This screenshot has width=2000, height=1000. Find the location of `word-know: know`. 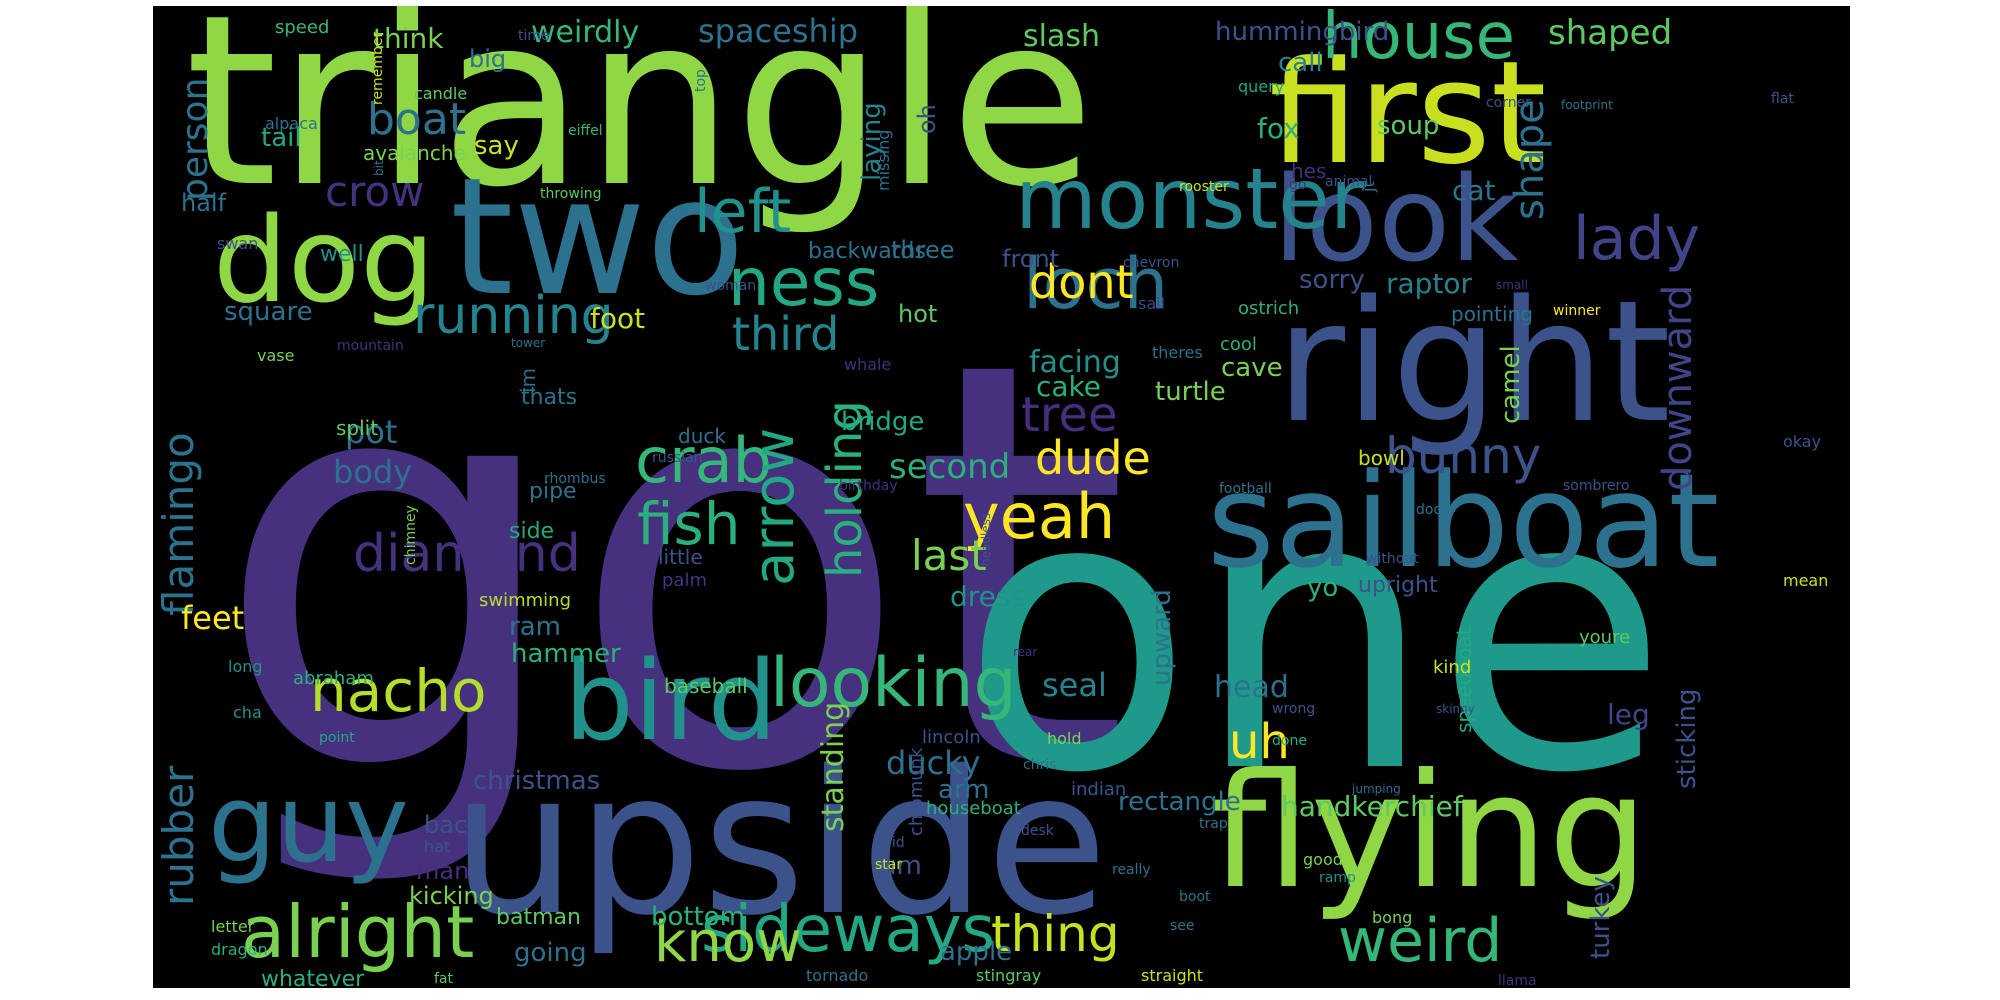

word-know: know is located at coordinates (728, 942).